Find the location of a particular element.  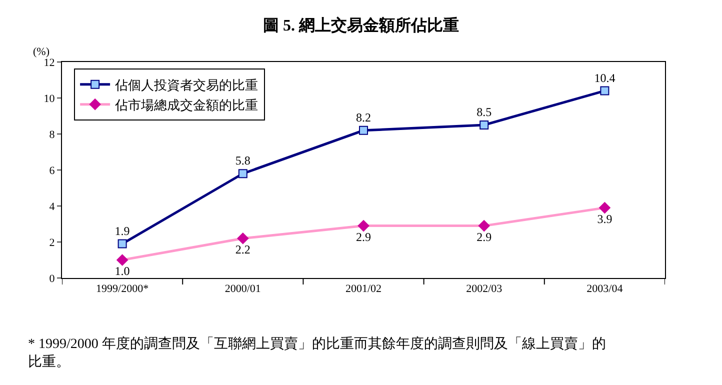

y-tick-label: 8 is located at coordinates (52, 134).